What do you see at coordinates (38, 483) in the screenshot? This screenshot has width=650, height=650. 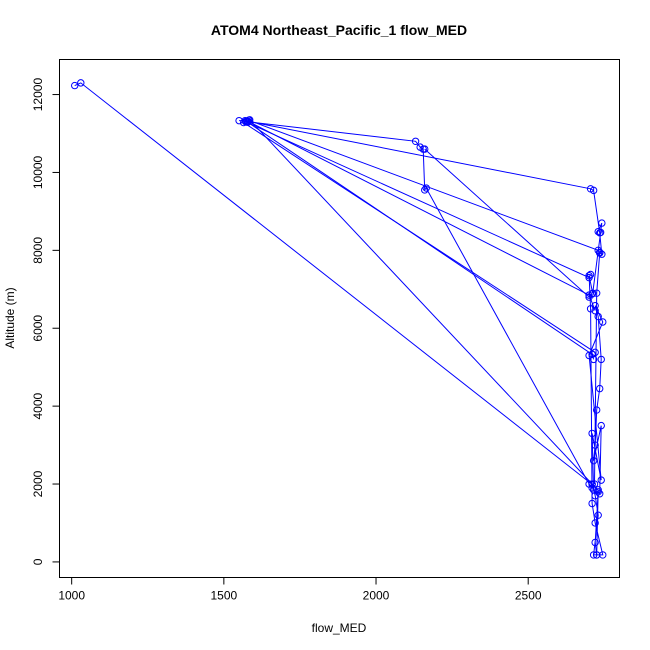 I see `y-tick-label: 2000` at bounding box center [38, 483].